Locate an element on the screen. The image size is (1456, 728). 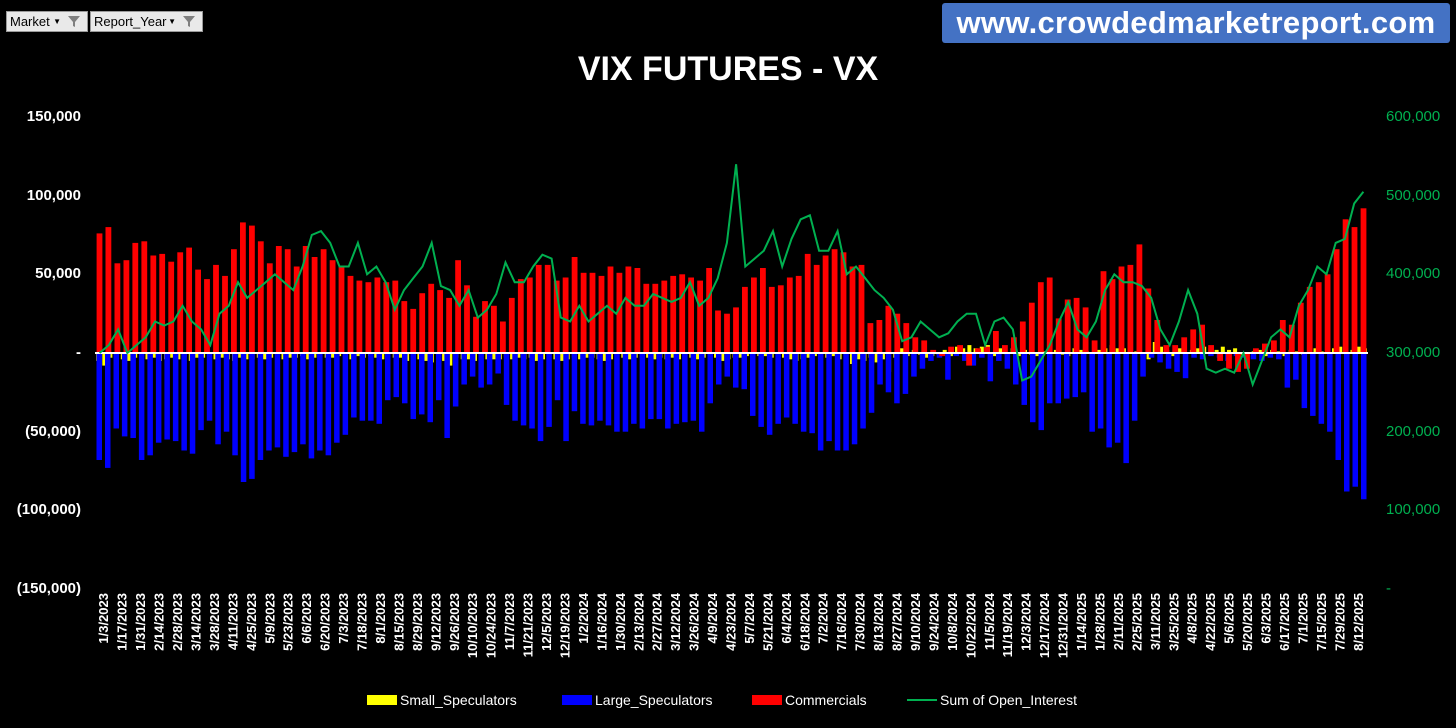
x-tick-label: 11/7/2023 is located at coordinates (509, 621).